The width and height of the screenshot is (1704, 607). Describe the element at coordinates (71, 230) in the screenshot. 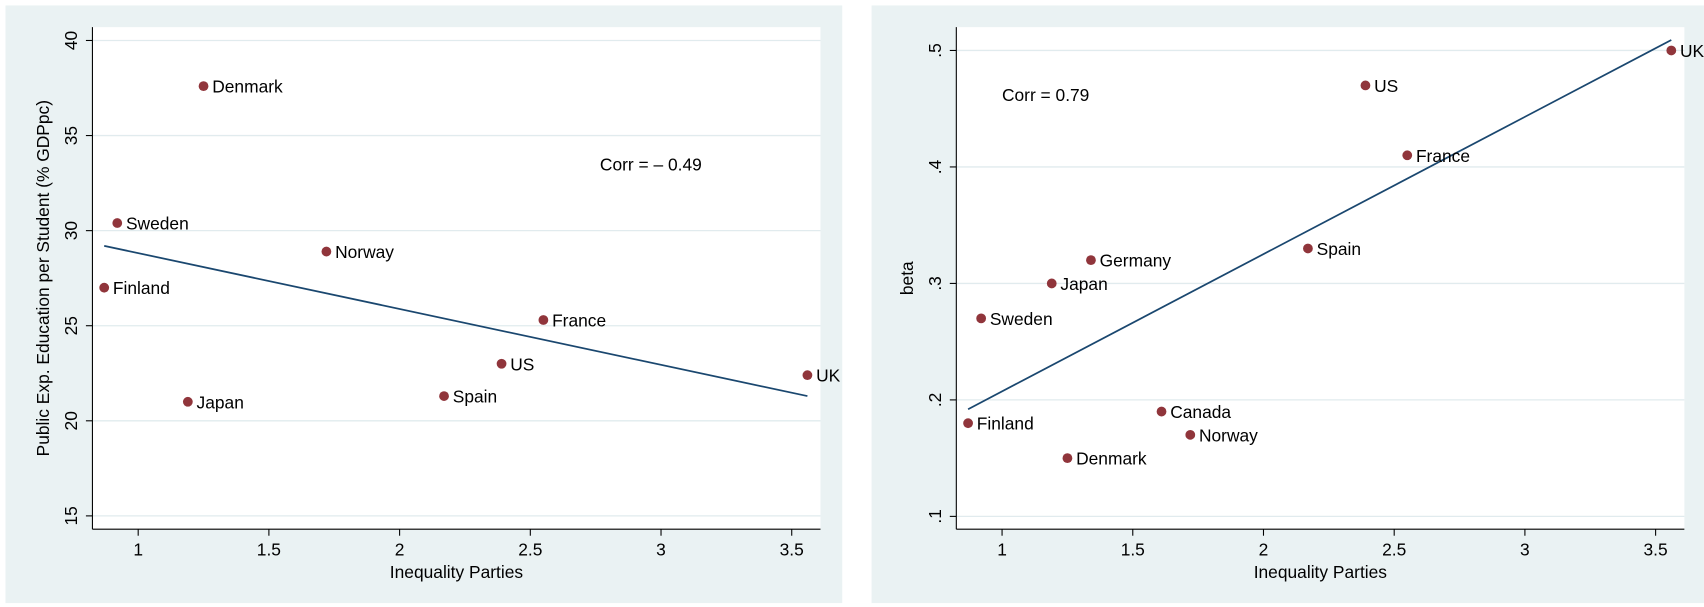

I see `y-tick-label: 30` at that location.